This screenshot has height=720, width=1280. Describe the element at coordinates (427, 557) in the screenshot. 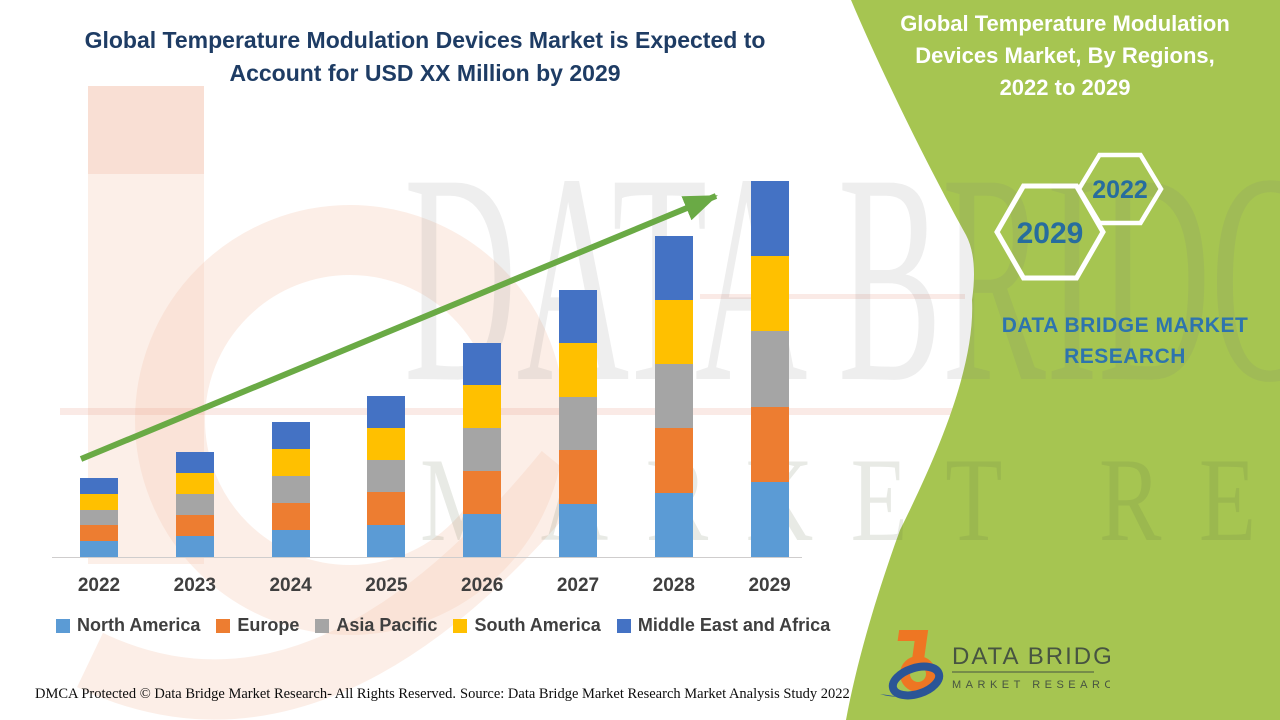

I see `x-axis-line` at that location.